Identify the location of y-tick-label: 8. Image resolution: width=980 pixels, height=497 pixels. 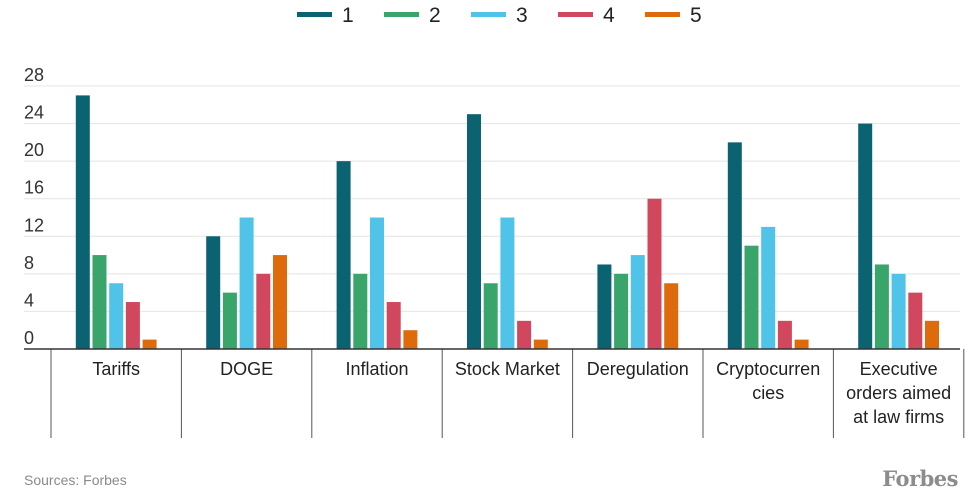
(29, 263).